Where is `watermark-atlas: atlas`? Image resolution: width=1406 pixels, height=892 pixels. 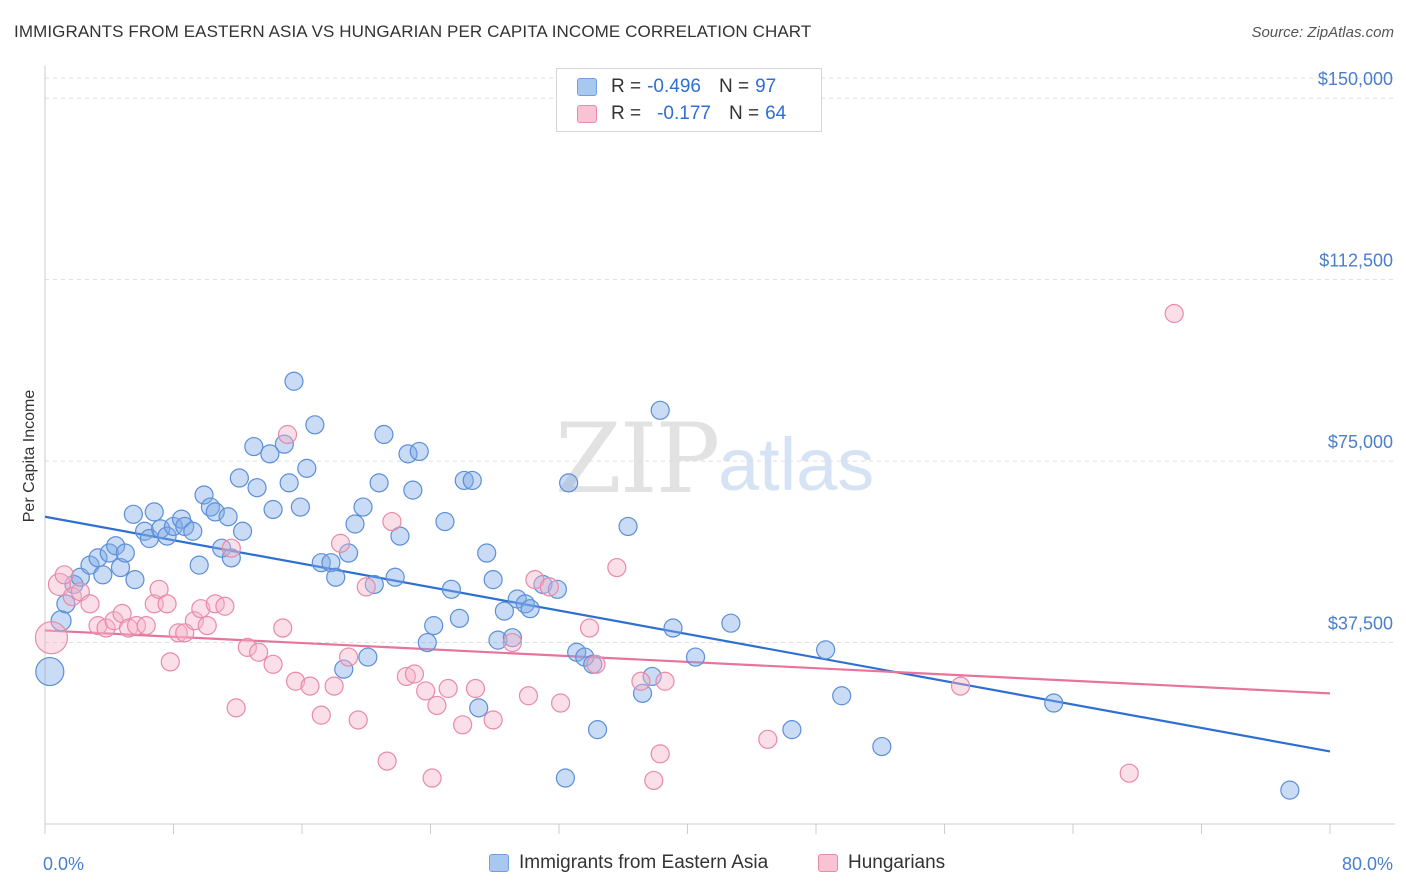 watermark-atlas: atlas is located at coordinates (796, 464).